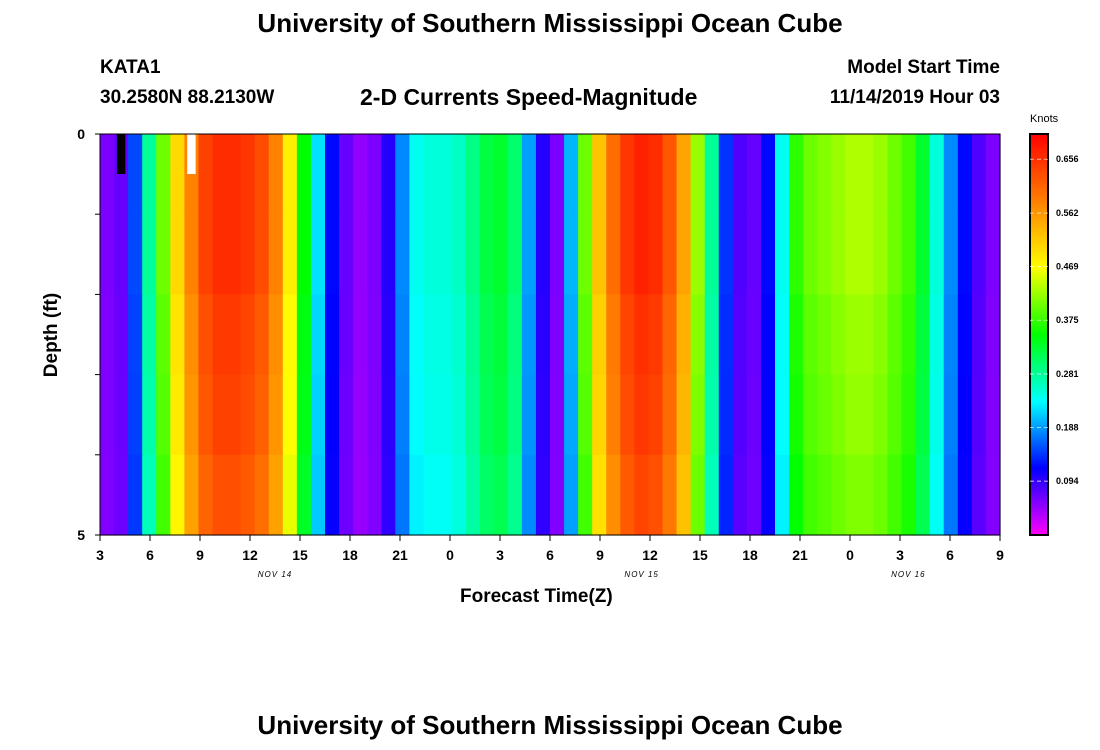 This screenshot has width=1100, height=750. I want to click on missing-cell, so click(191, 154).